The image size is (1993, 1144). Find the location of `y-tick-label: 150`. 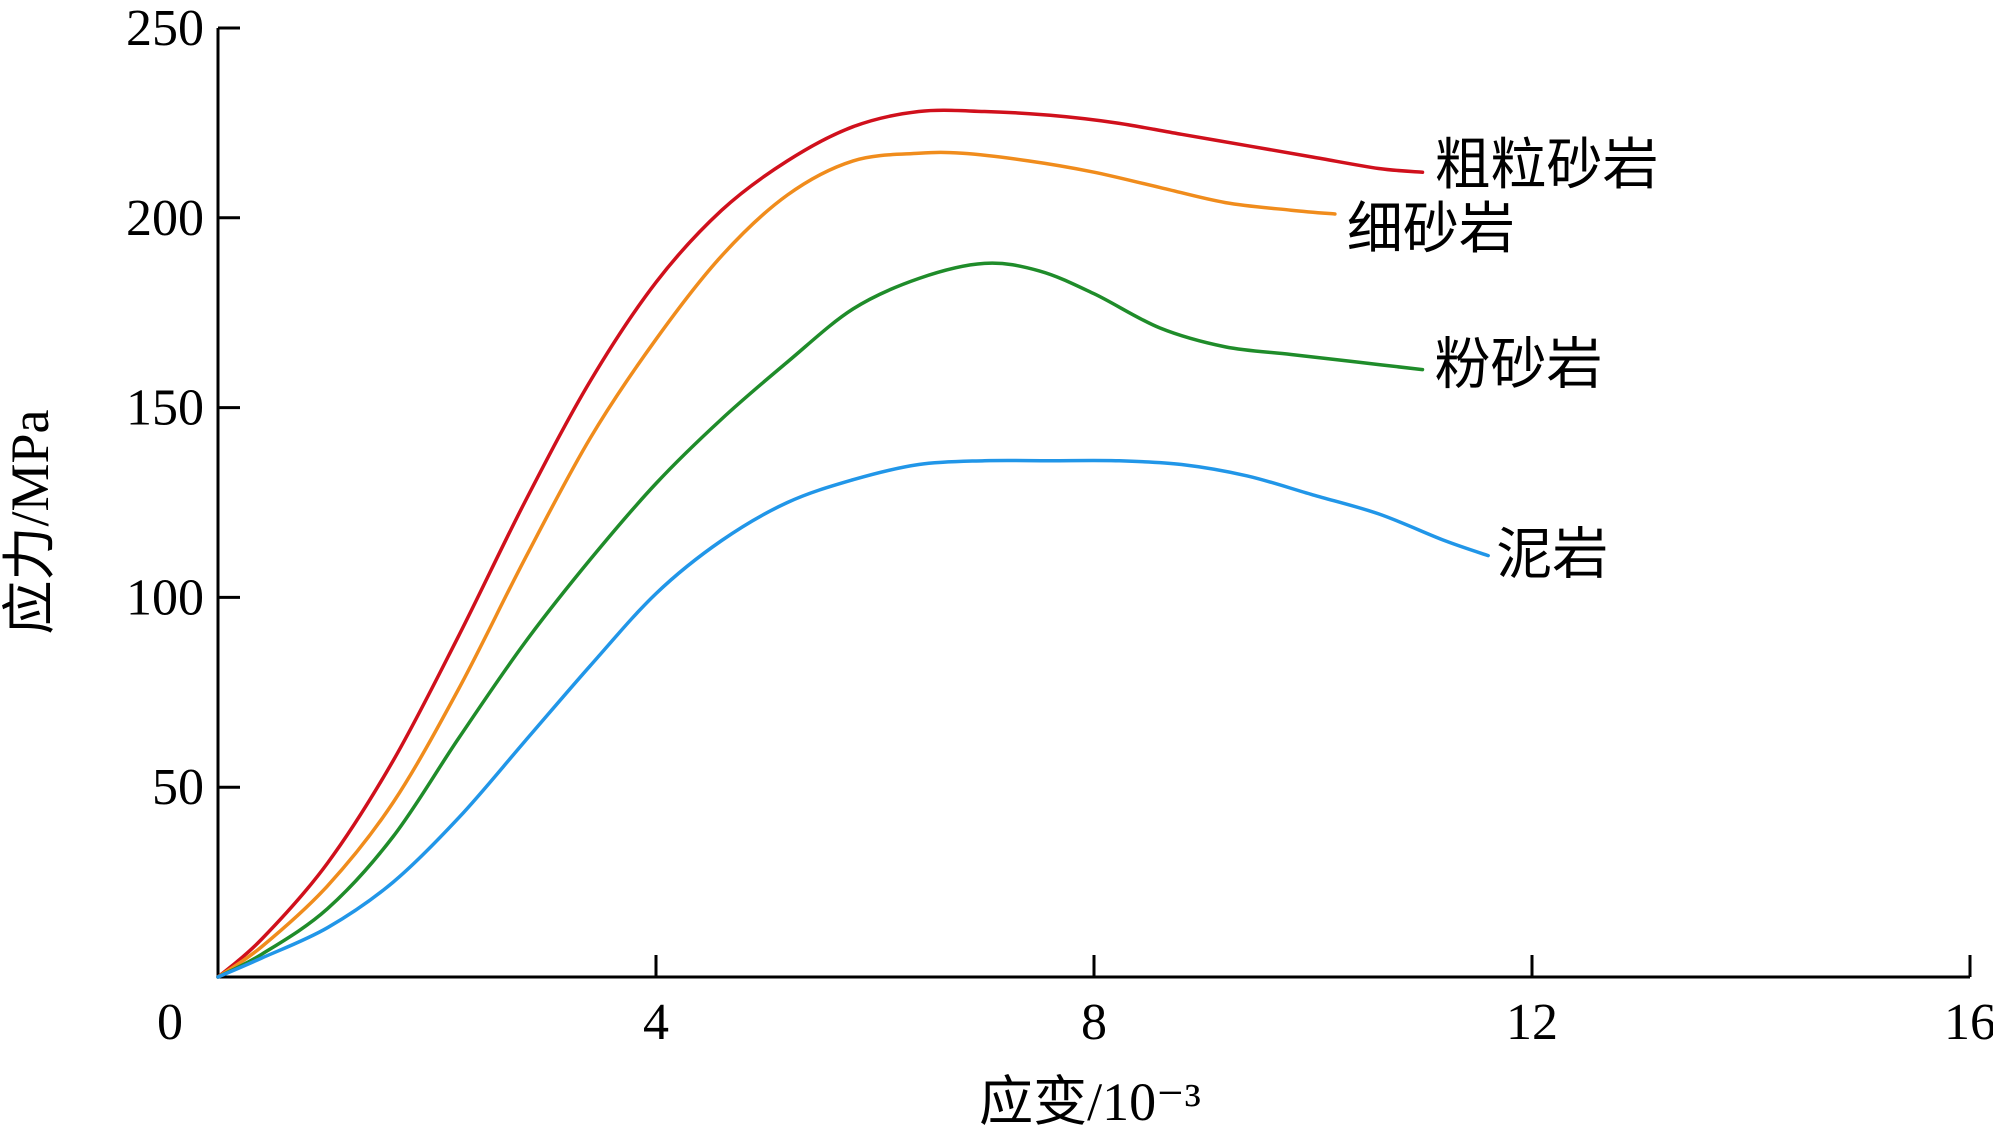

y-tick-label: 150 is located at coordinates (165, 408).